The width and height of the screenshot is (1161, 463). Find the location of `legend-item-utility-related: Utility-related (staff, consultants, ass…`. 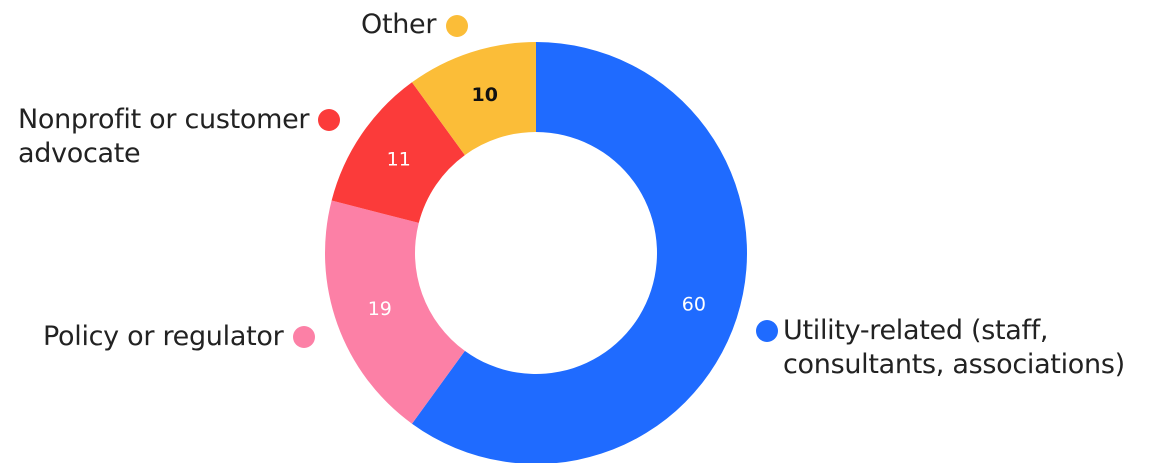

legend-item-utility-related: Utility-related (staff, consultants, ass… is located at coordinates (940, 348).